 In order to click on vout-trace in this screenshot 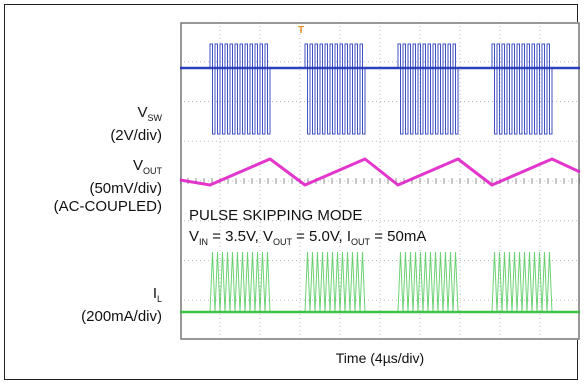, I will do `click(380, 172)`.